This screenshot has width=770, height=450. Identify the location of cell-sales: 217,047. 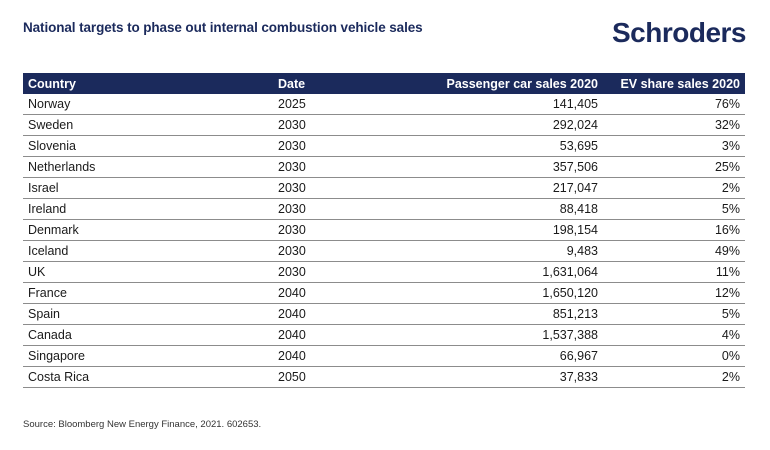
(498, 188).